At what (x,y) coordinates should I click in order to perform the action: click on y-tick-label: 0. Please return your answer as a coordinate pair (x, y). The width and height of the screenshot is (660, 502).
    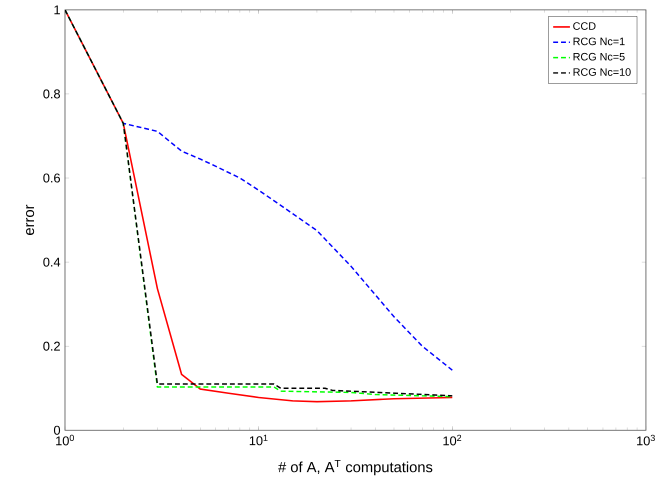
    Looking at the image, I should click on (57, 430).